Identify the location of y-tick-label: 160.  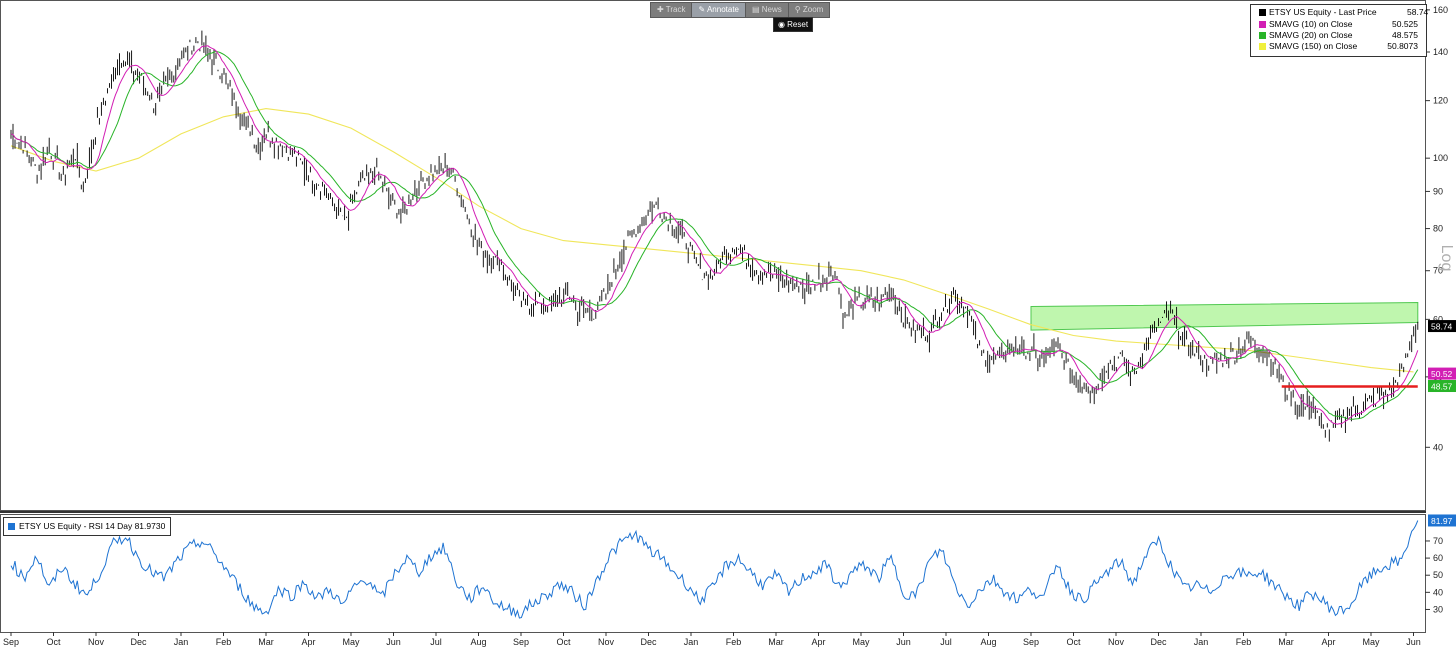
(1440, 10).